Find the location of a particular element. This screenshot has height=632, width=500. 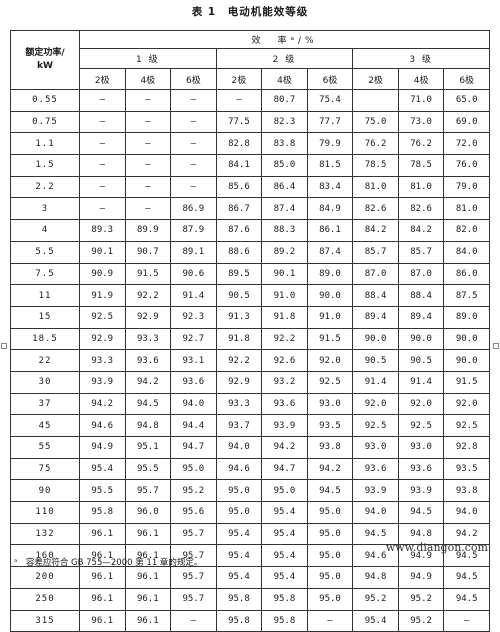

efficiency-cell: 84.9 is located at coordinates (330, 209).